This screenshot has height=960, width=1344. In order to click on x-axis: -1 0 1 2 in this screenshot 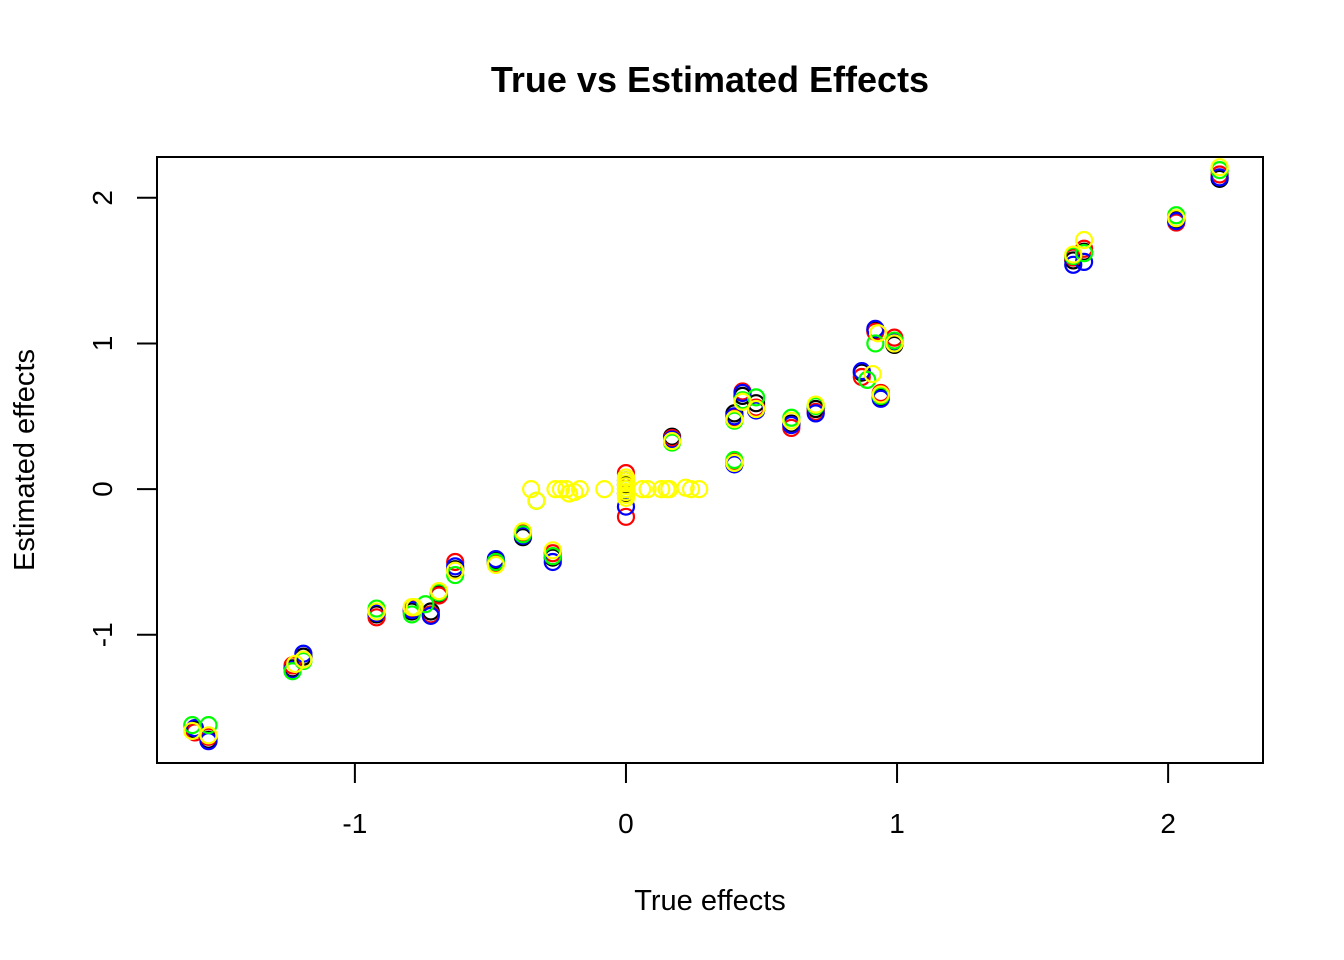, I will do `click(759, 800)`.